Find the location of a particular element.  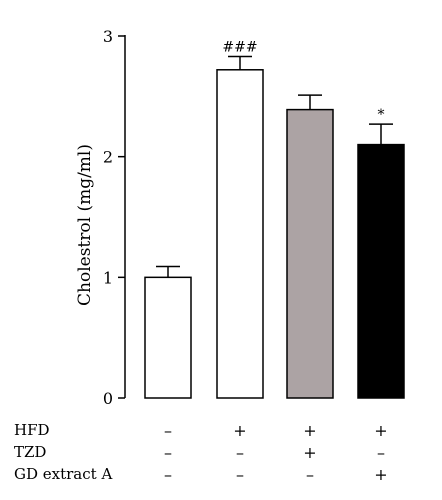

treatment-table: HFD – + + + TZD – – + – GD extract A – – – + is located at coordinates (201, 452).